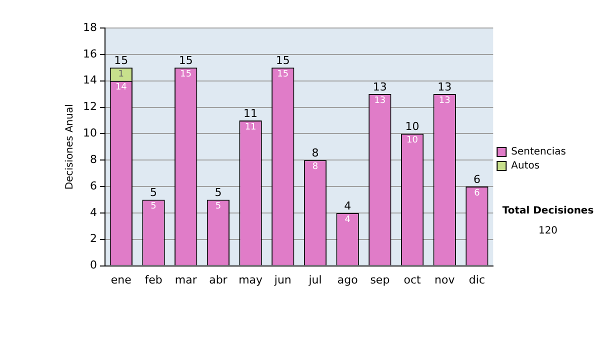 The image size is (600, 340). What do you see at coordinates (548, 231) in the screenshot?
I see `text: 120` at bounding box center [548, 231].